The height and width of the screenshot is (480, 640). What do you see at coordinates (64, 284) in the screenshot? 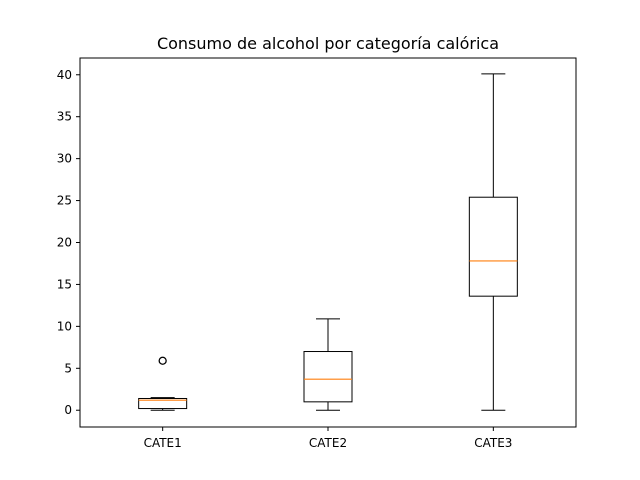
I see `y-tick-label: 15` at bounding box center [64, 284].